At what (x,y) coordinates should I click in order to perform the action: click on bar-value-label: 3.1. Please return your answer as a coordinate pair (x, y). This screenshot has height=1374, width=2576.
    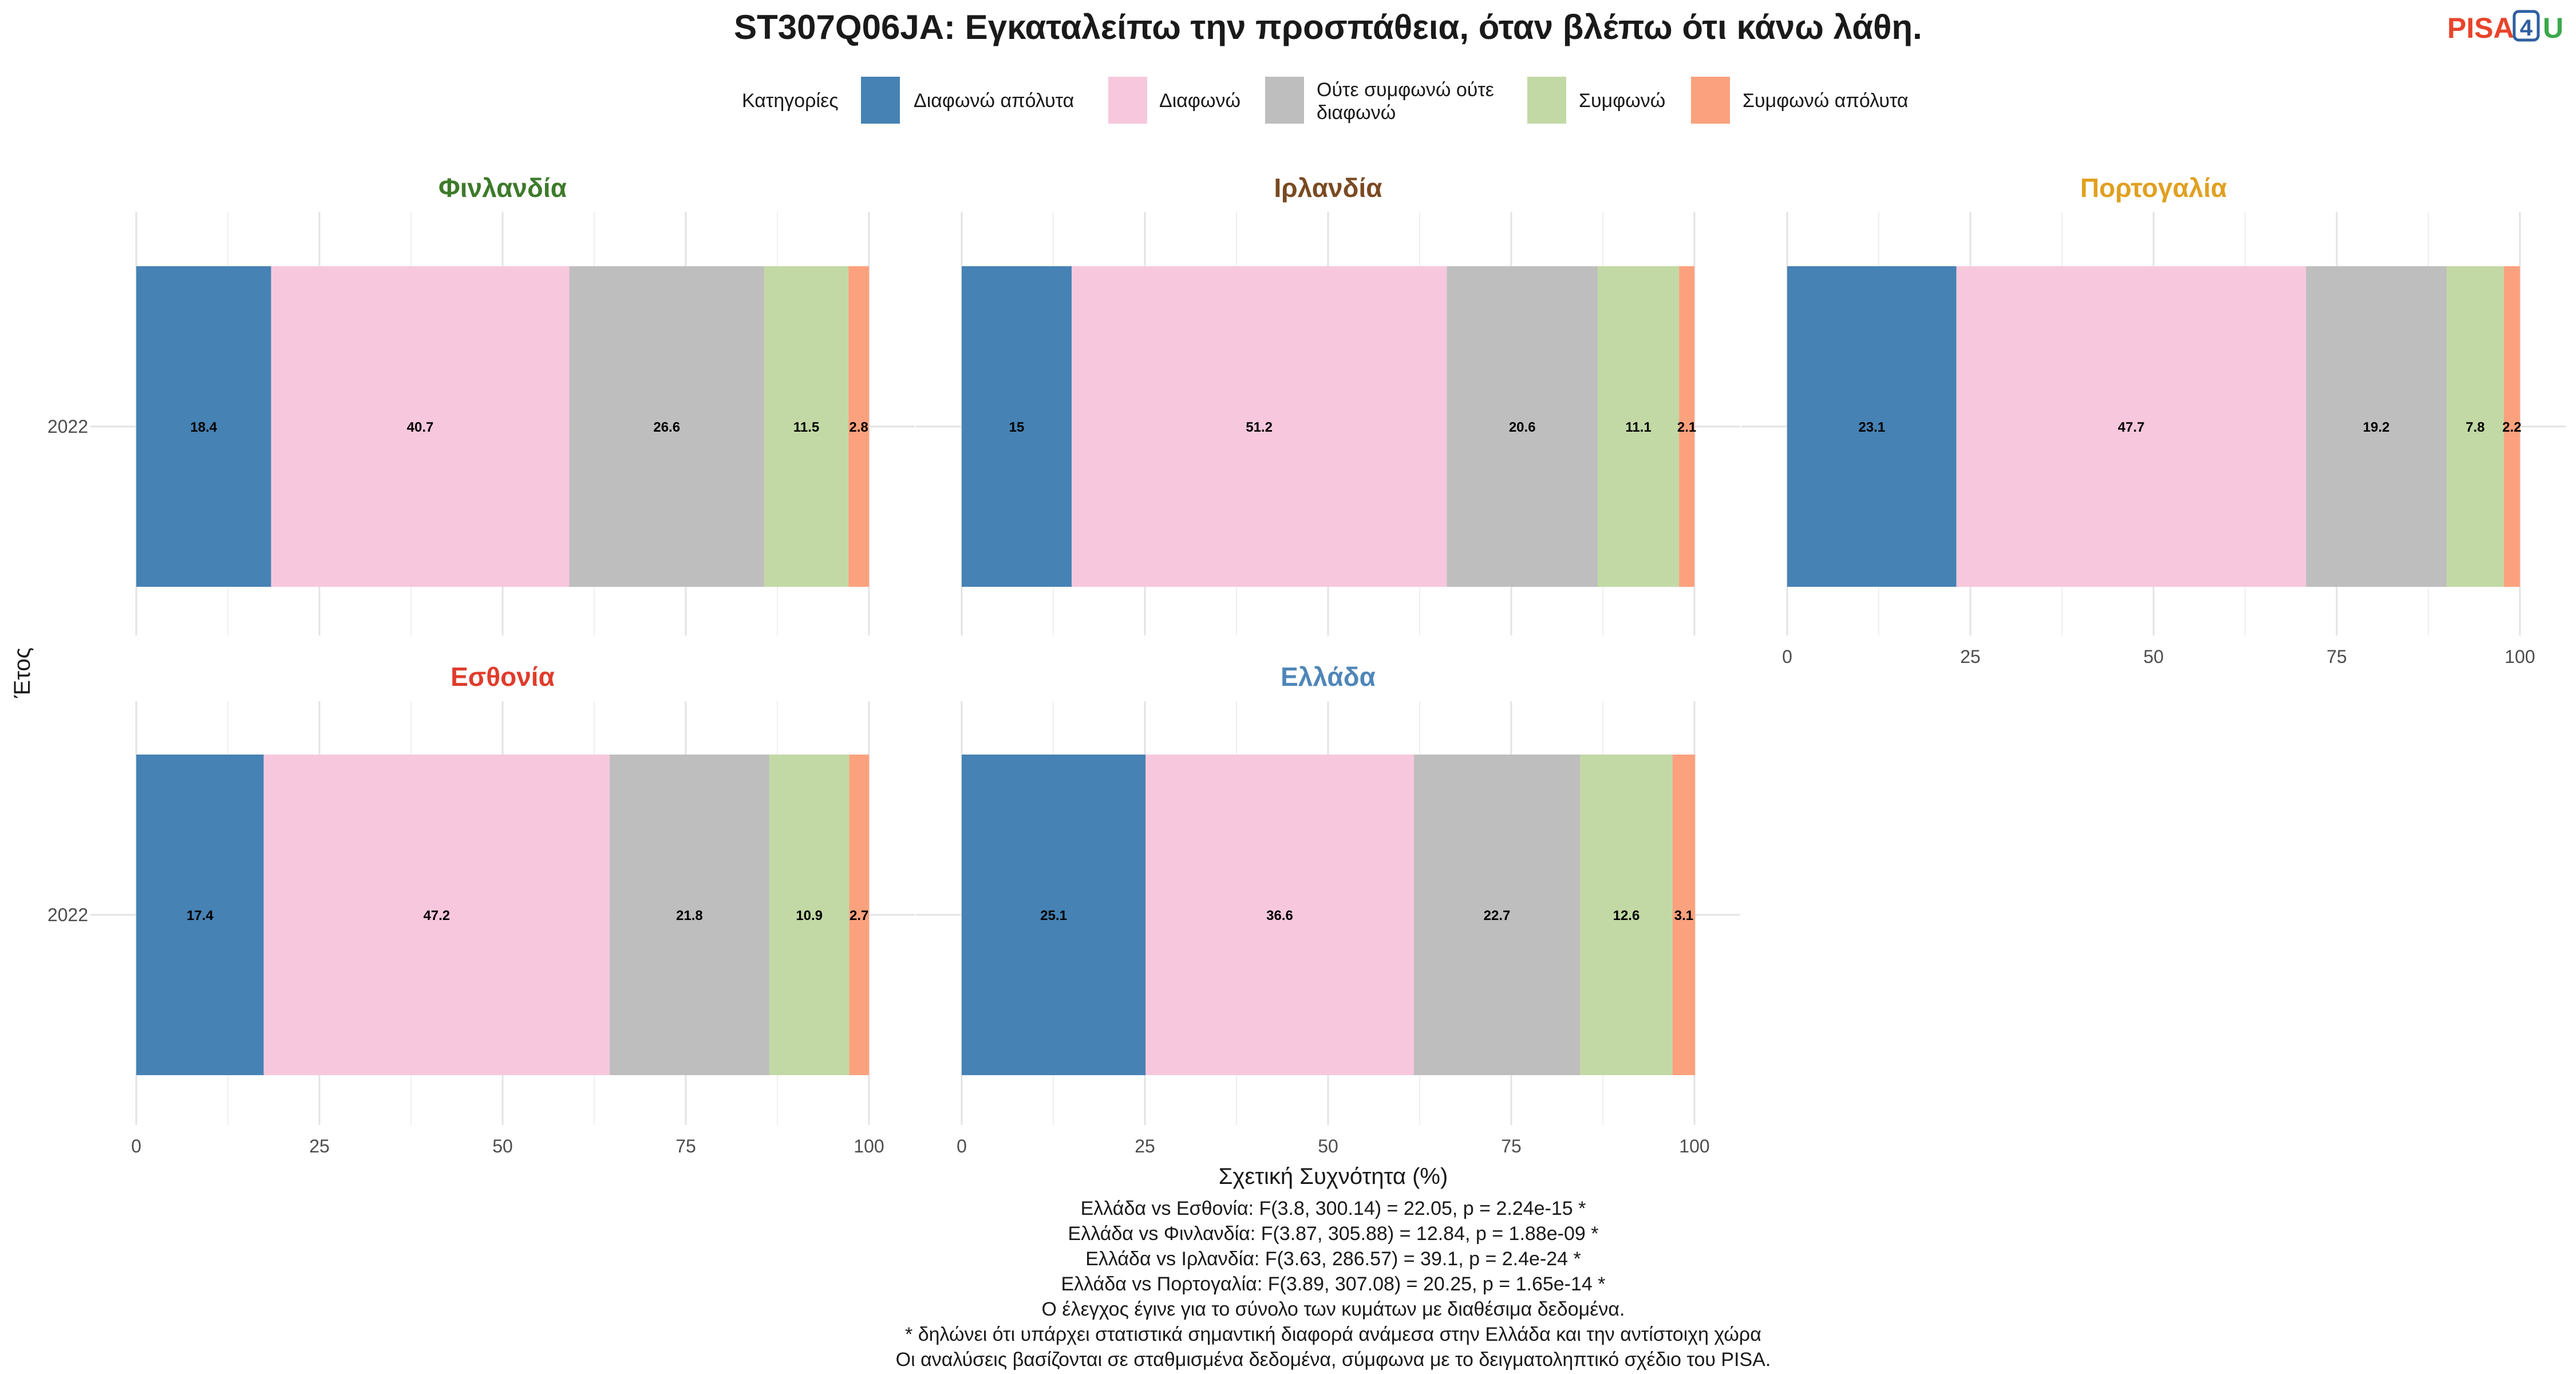
    Looking at the image, I should click on (1683, 915).